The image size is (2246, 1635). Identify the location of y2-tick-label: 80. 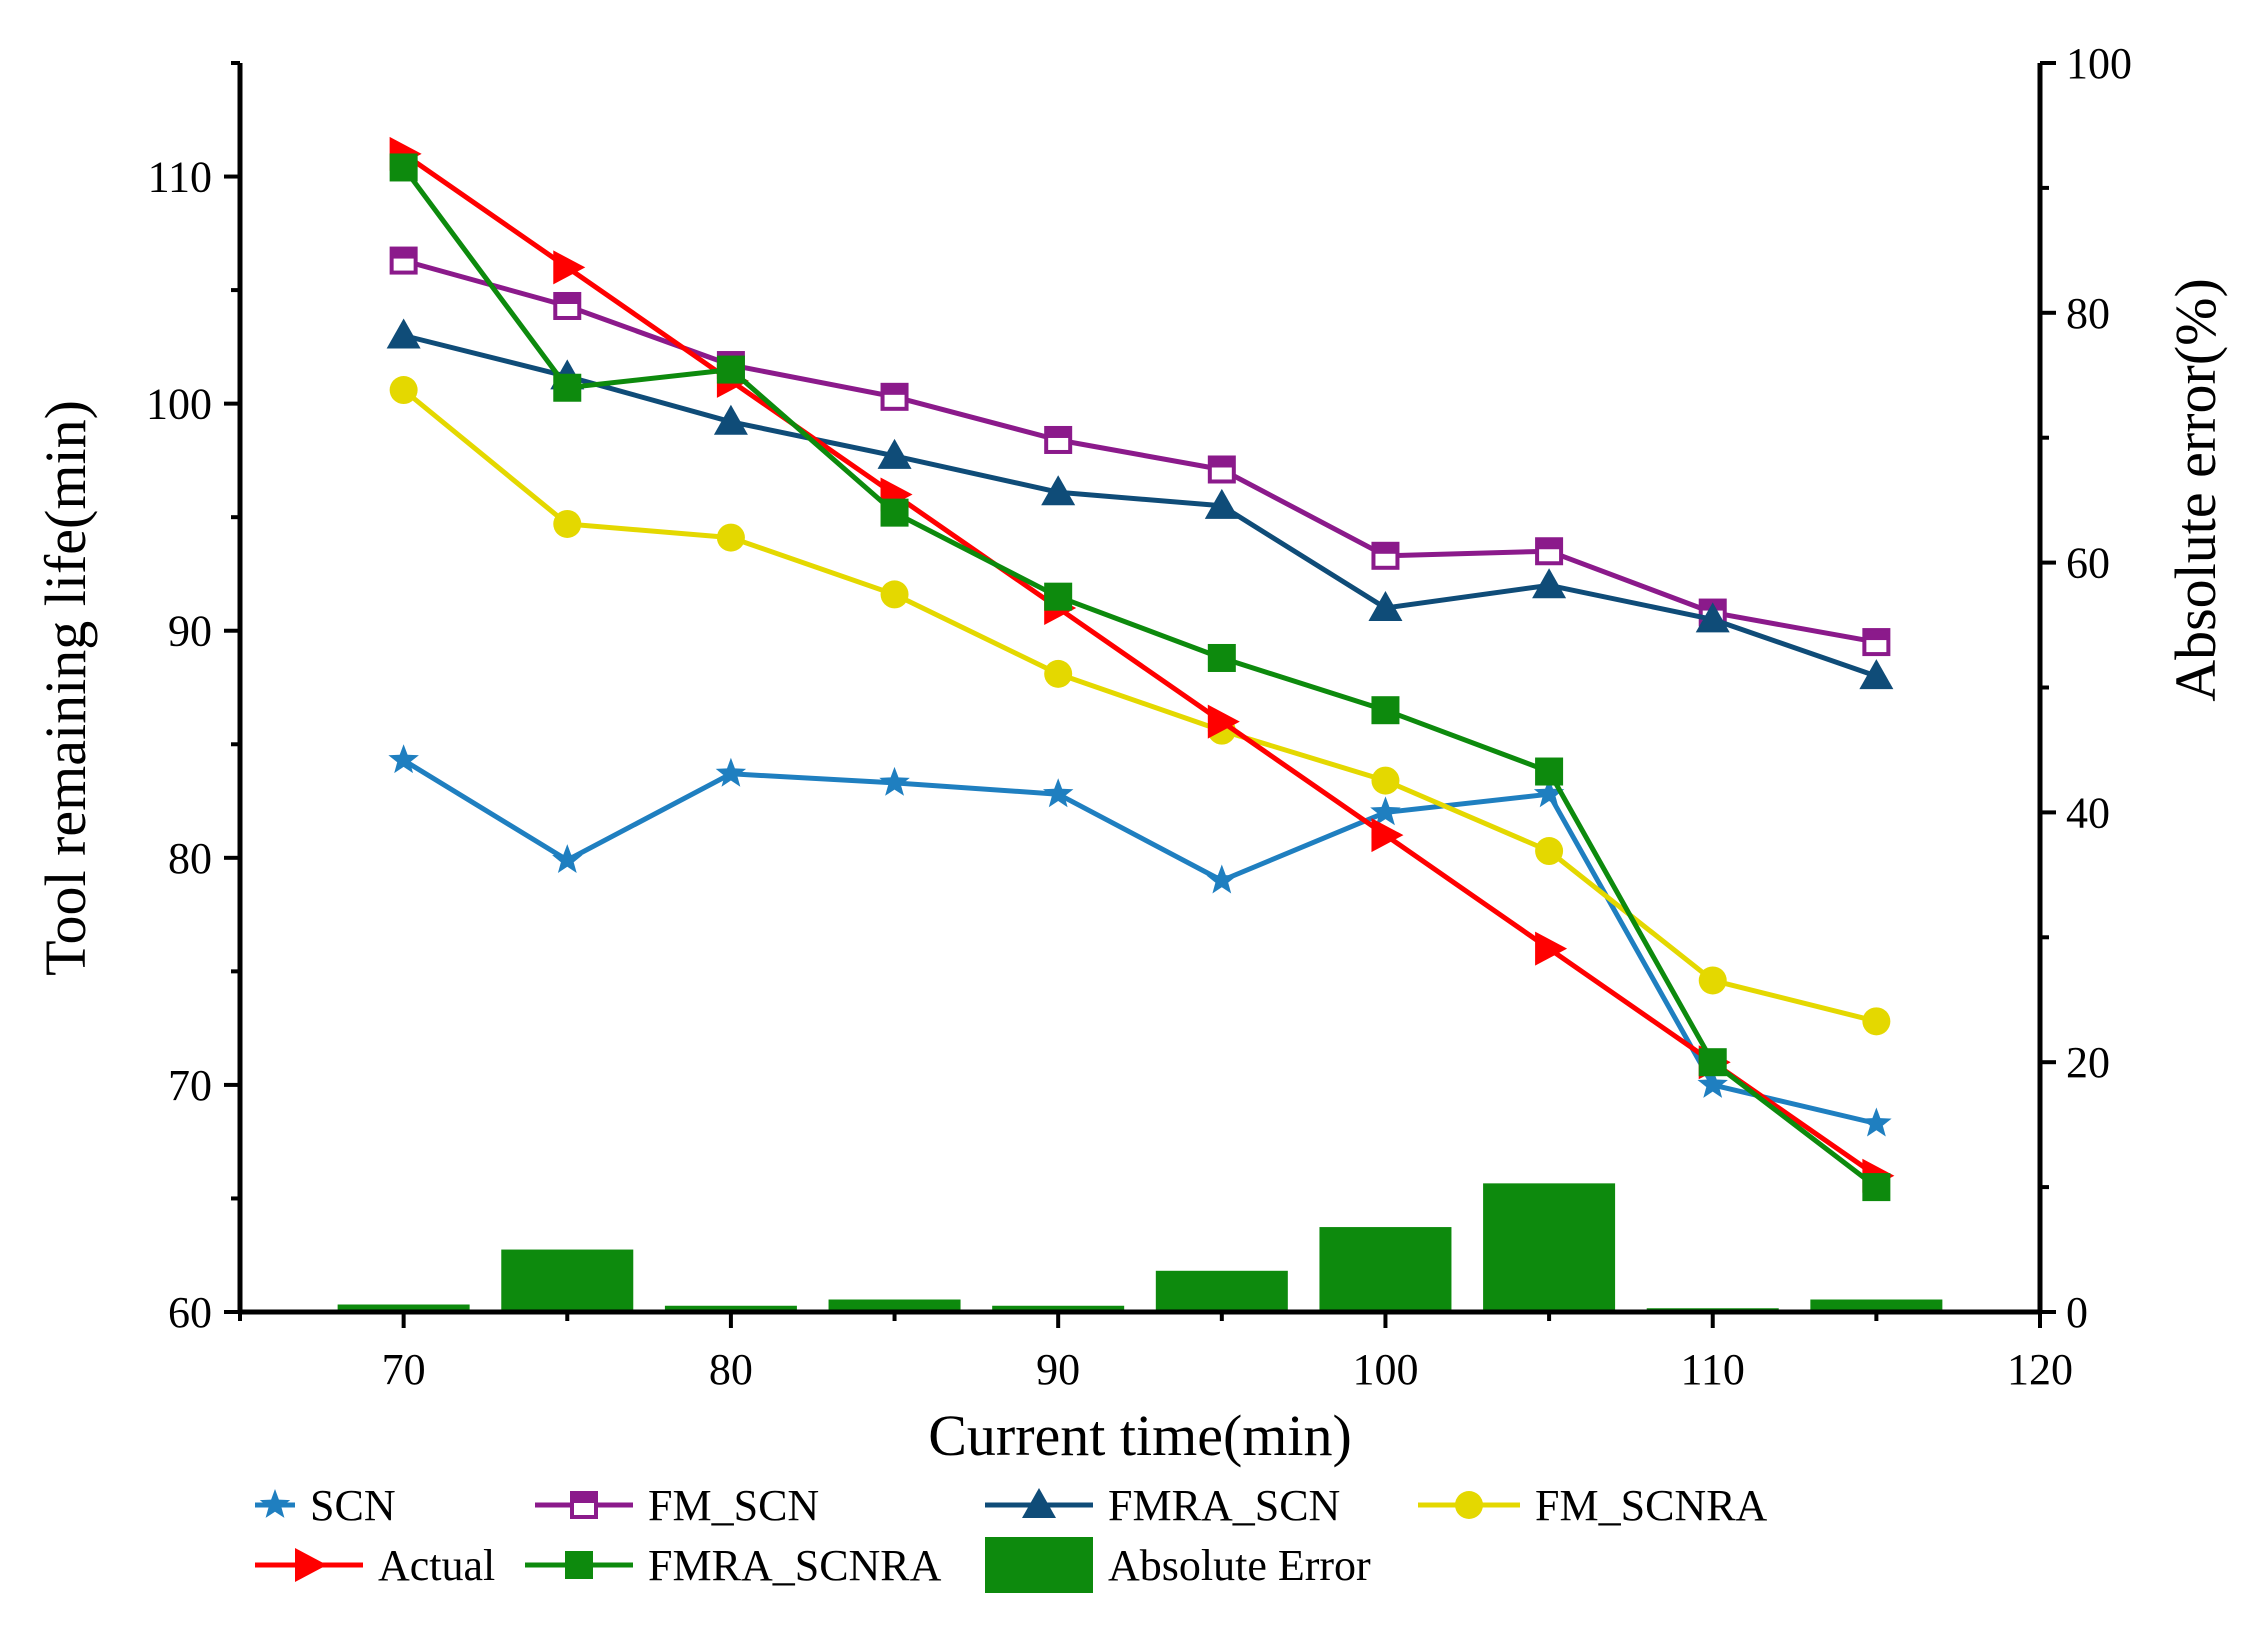
(2088, 313).